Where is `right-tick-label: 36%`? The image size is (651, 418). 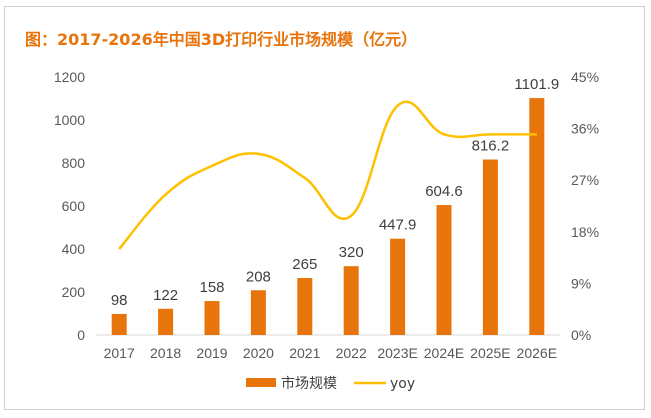 right-tick-label: 36% is located at coordinates (585, 129).